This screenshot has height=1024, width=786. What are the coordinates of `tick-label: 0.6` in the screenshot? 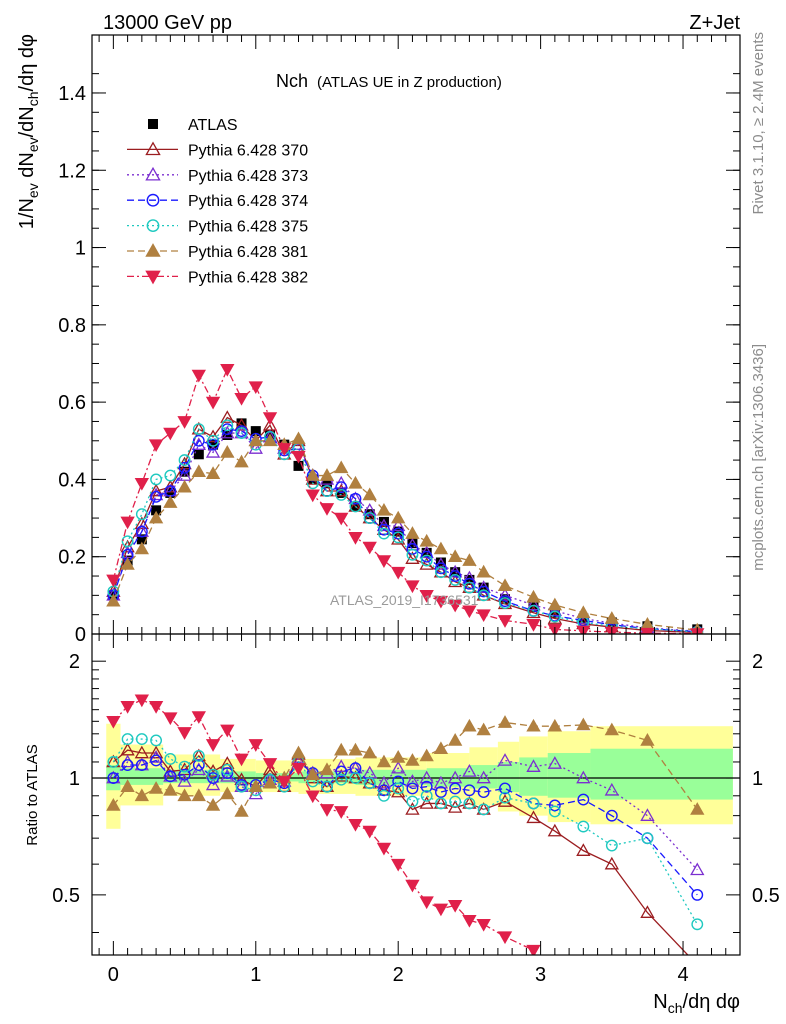 It's located at (72, 403).